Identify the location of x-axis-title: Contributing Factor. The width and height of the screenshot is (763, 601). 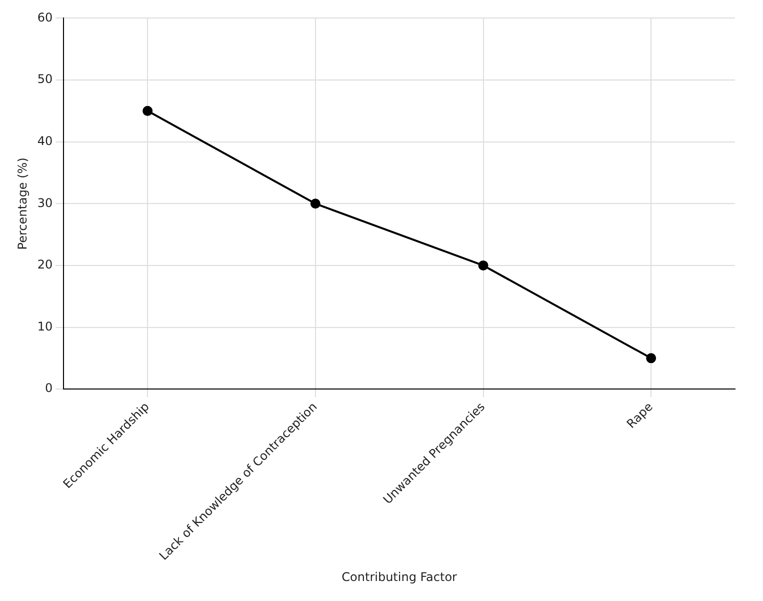
(400, 577).